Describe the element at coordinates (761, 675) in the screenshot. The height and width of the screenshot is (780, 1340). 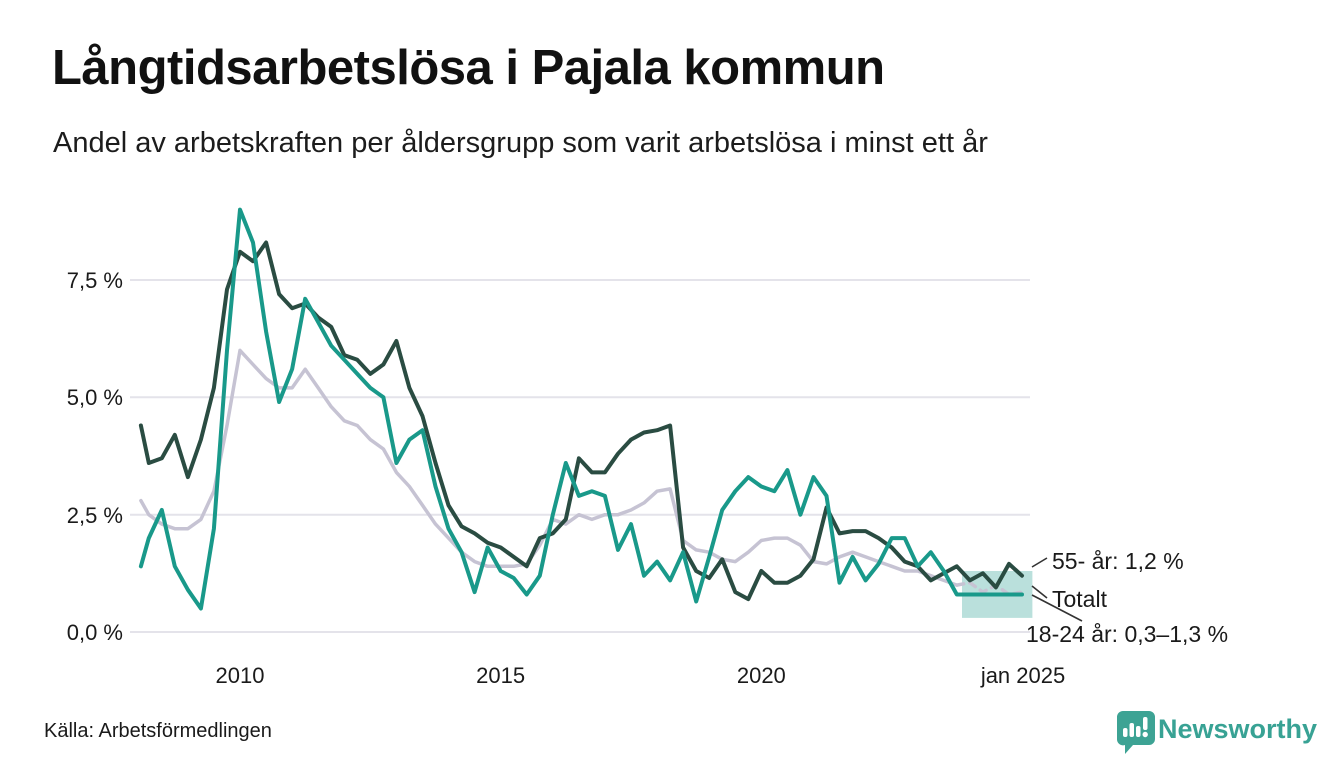
I see `x-axis-tick-label: 2020` at that location.